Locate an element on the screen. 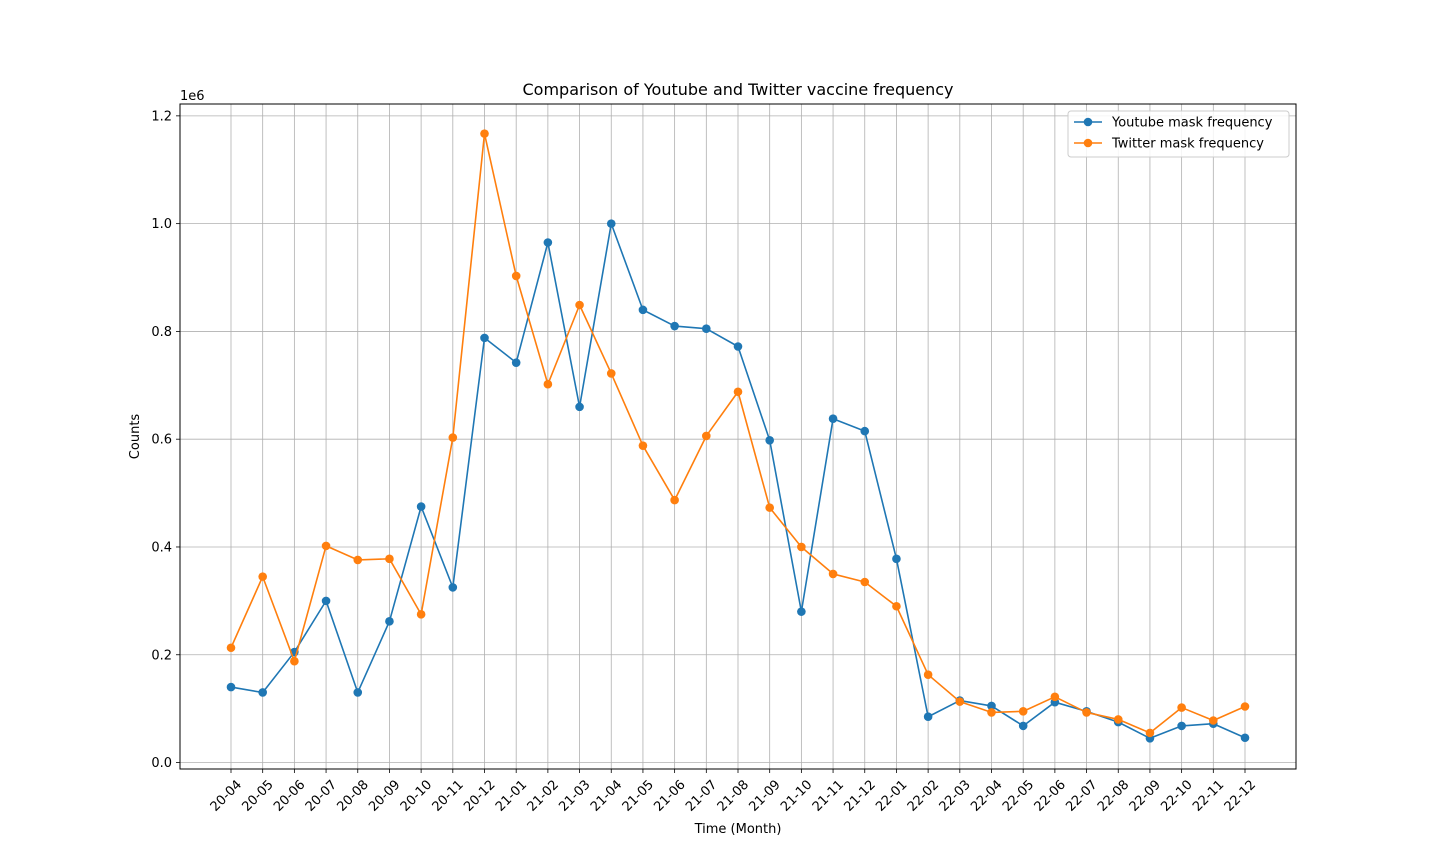  legend-entry: Twitter mask frequency is located at coordinates (1169, 144).